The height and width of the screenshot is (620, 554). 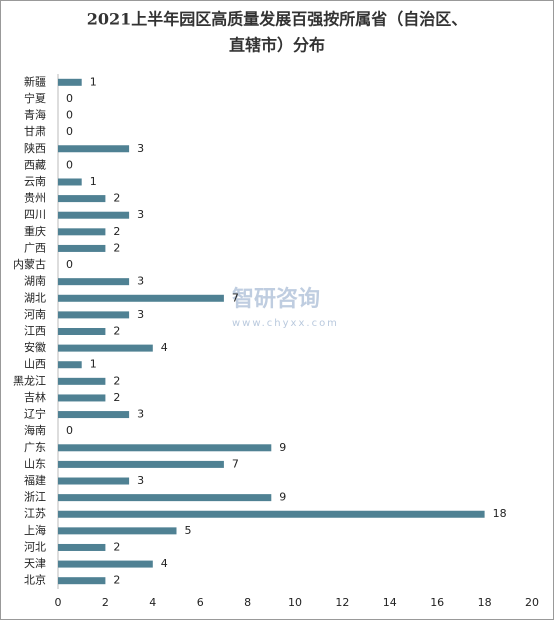 What do you see at coordinates (285, 323) in the screenshot?
I see `watermark: www.chyxx.com` at bounding box center [285, 323].